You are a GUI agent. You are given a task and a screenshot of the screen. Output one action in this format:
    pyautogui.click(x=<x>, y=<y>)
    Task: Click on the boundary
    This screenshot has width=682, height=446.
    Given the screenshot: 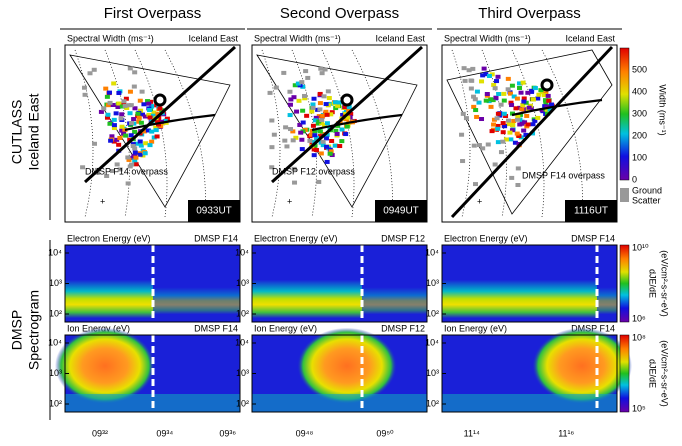 What is the action you would take?
    pyautogui.click(x=170, y=122)
    